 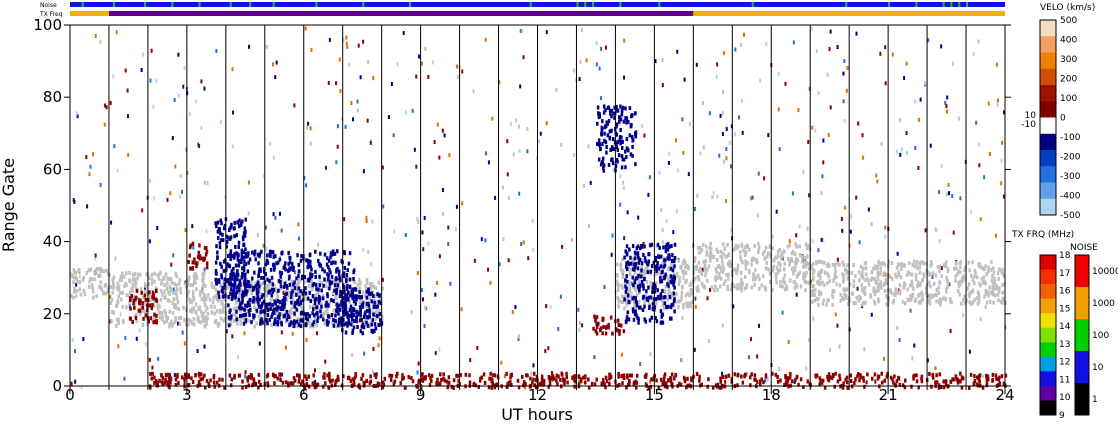 I want to click on noise-tick-2: 100, so click(x=1100, y=336).